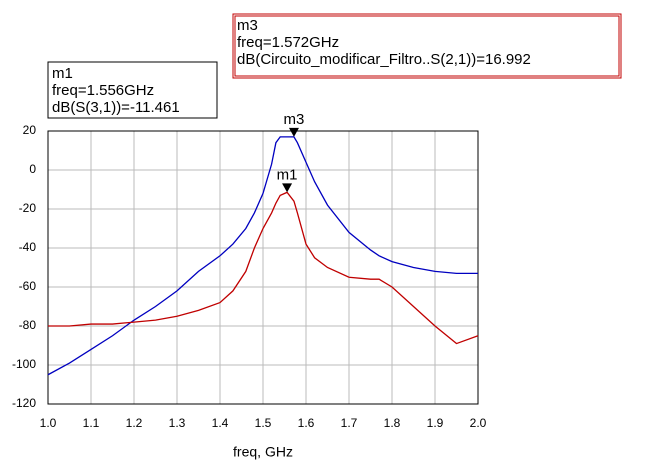  I want to click on marker-text: freq=1.556GHz, so click(103, 90).